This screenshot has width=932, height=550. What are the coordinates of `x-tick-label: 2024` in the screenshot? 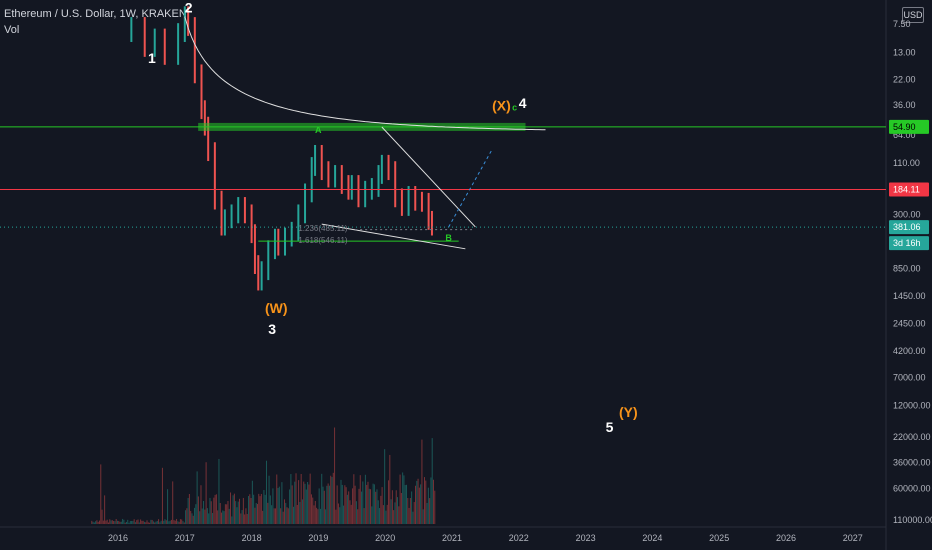 It's located at (652, 538).